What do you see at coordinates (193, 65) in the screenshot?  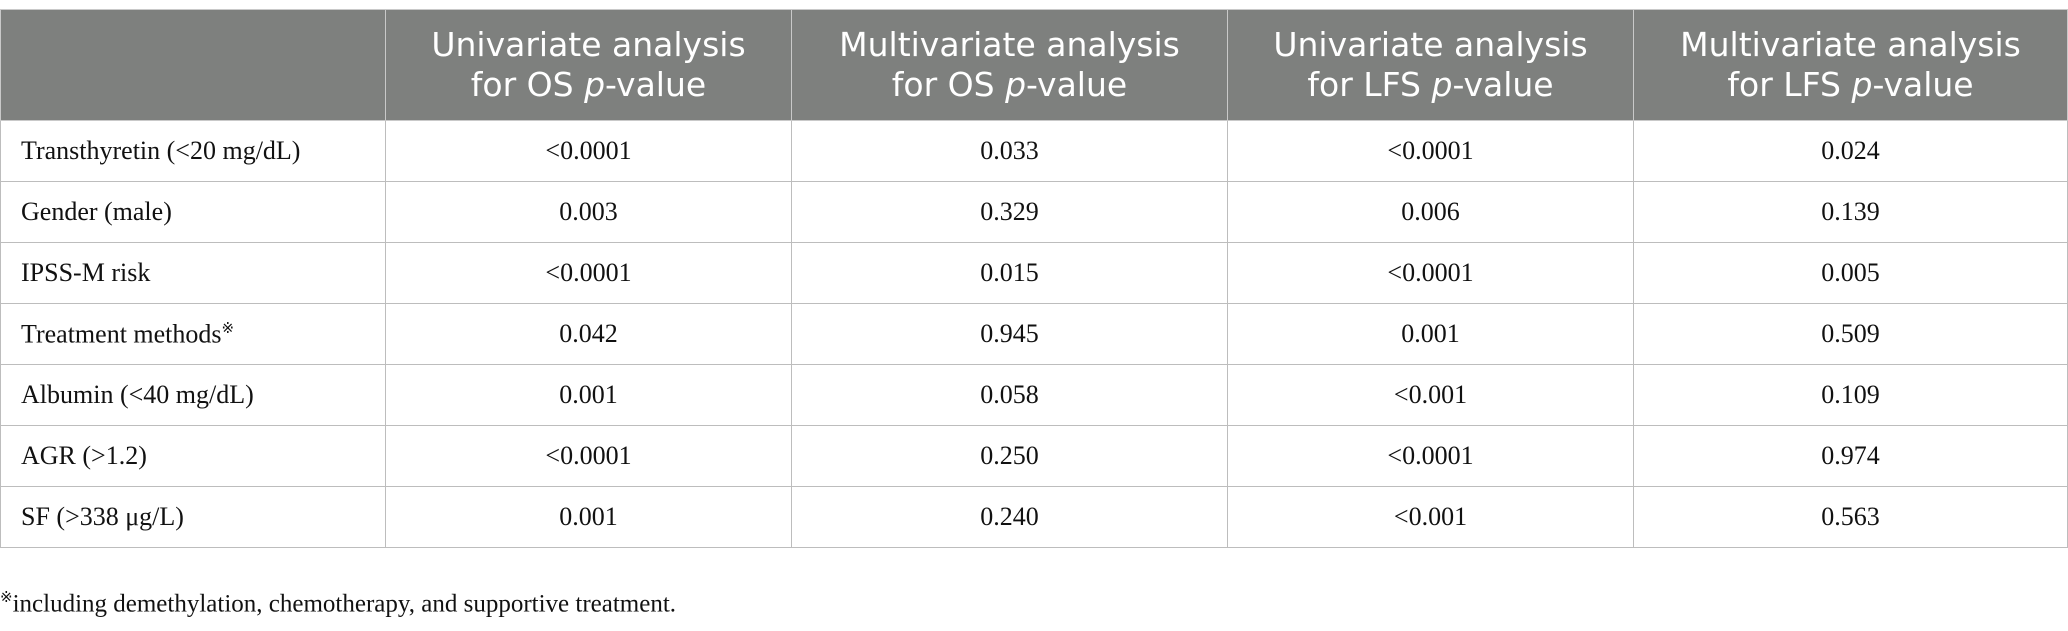 I see `header-cell` at bounding box center [193, 65].